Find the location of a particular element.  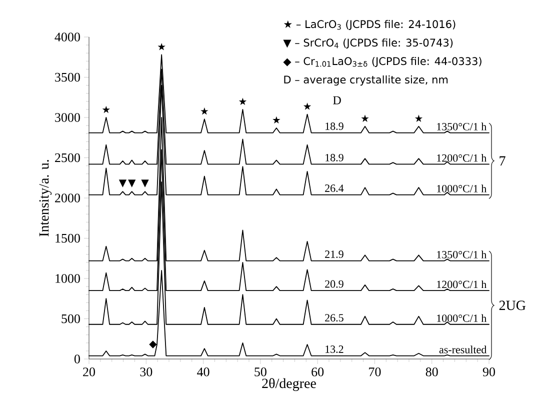

series-label: as-resulted is located at coordinates (463, 350).